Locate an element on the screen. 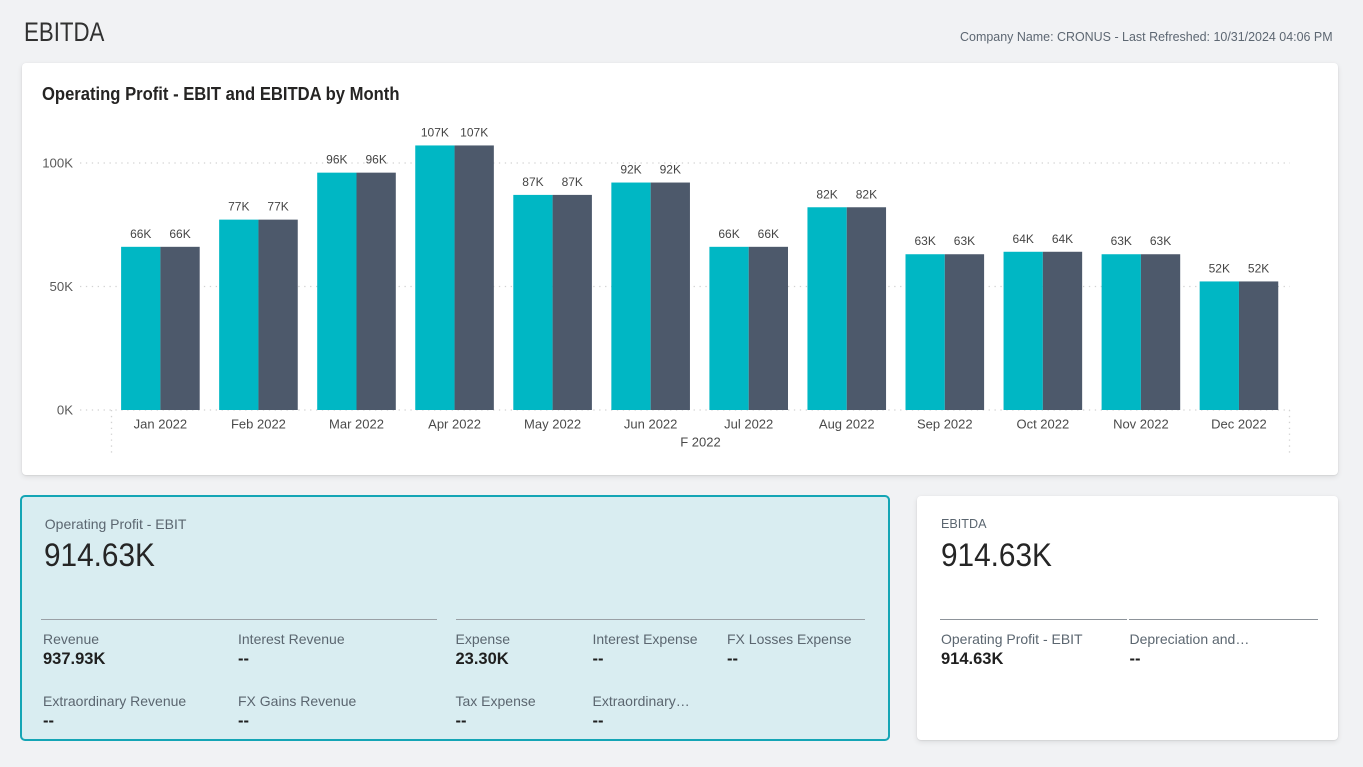  svg-text: Aug 2022 is located at coordinates (847, 424).